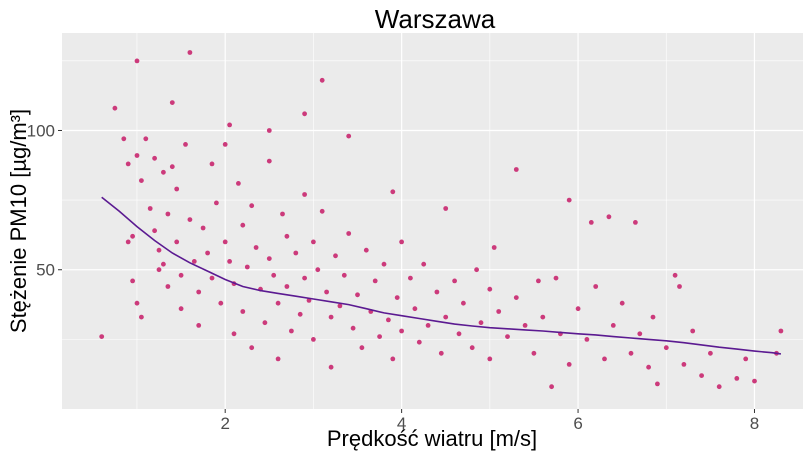  Describe the element at coordinates (44, 200) in the screenshot. I see `y-axis-ticks: 50 100` at that location.